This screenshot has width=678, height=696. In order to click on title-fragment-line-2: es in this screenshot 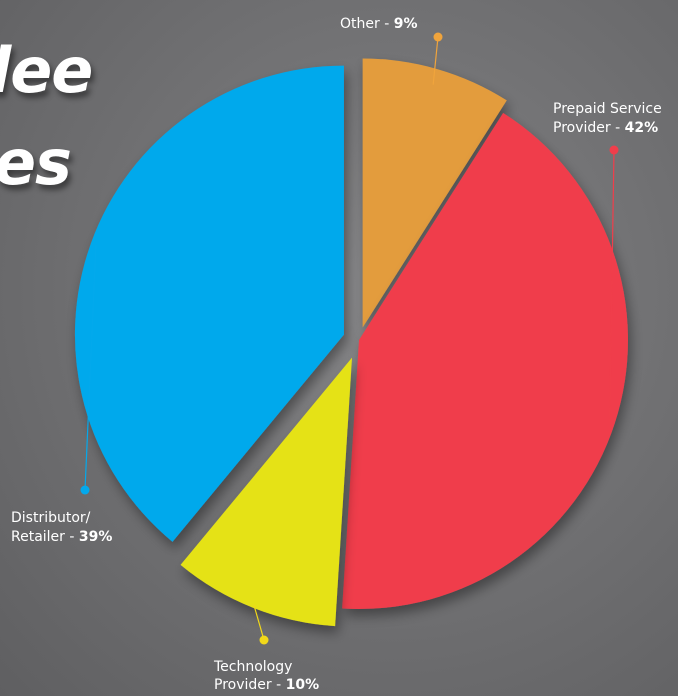, I will do `click(36, 162)`.